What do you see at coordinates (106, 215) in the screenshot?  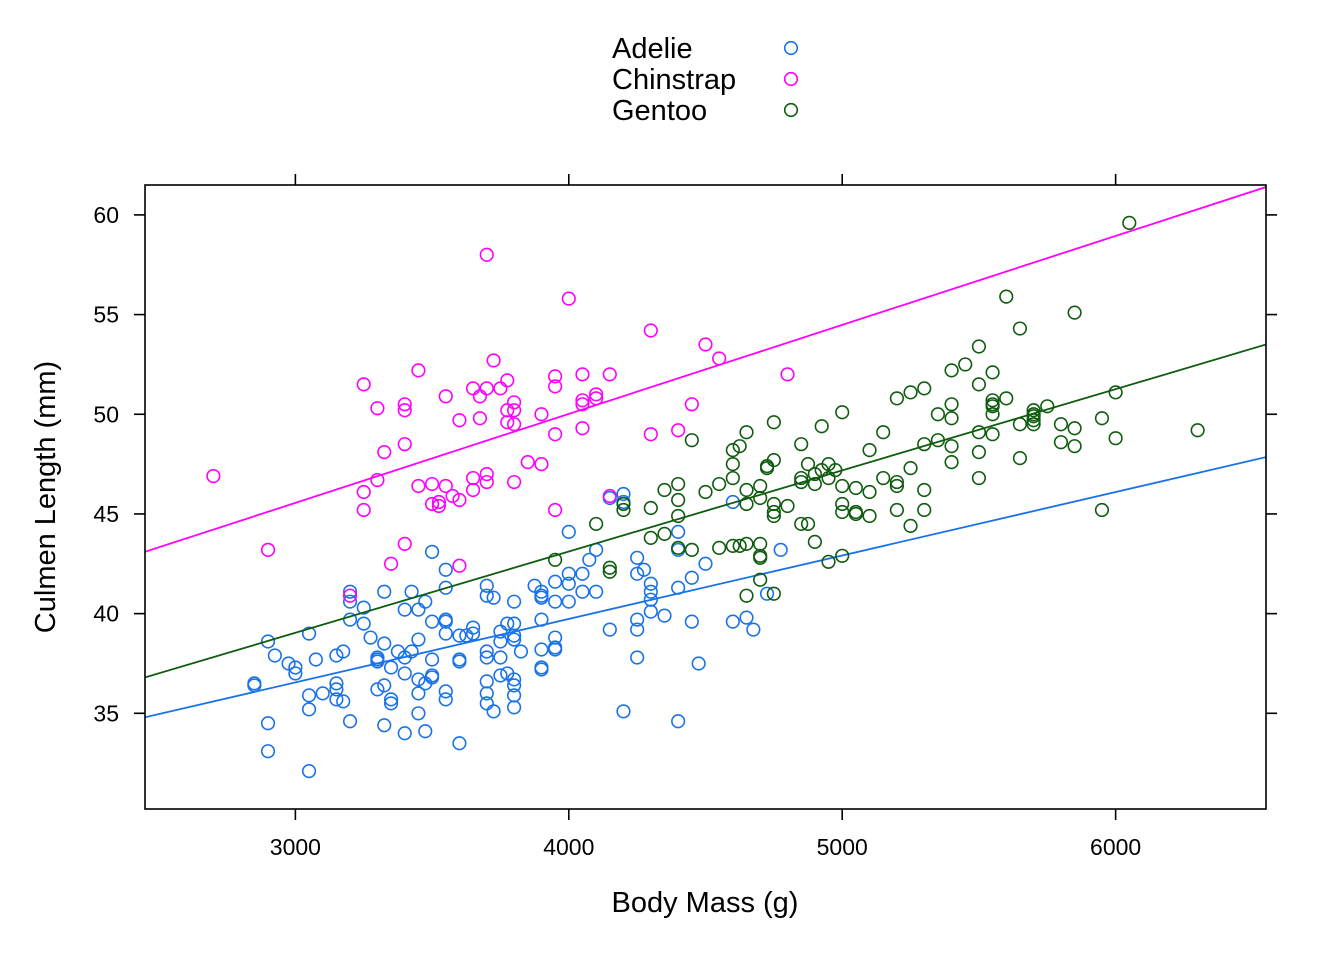 I see `y-tick-label-60: 60` at bounding box center [106, 215].